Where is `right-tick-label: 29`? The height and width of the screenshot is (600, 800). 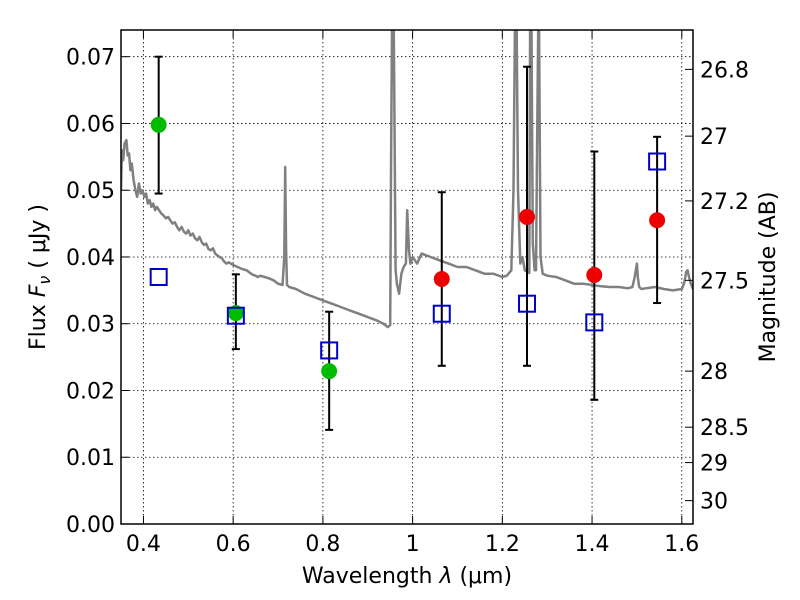
right-tick-label: 29 is located at coordinates (714, 464).